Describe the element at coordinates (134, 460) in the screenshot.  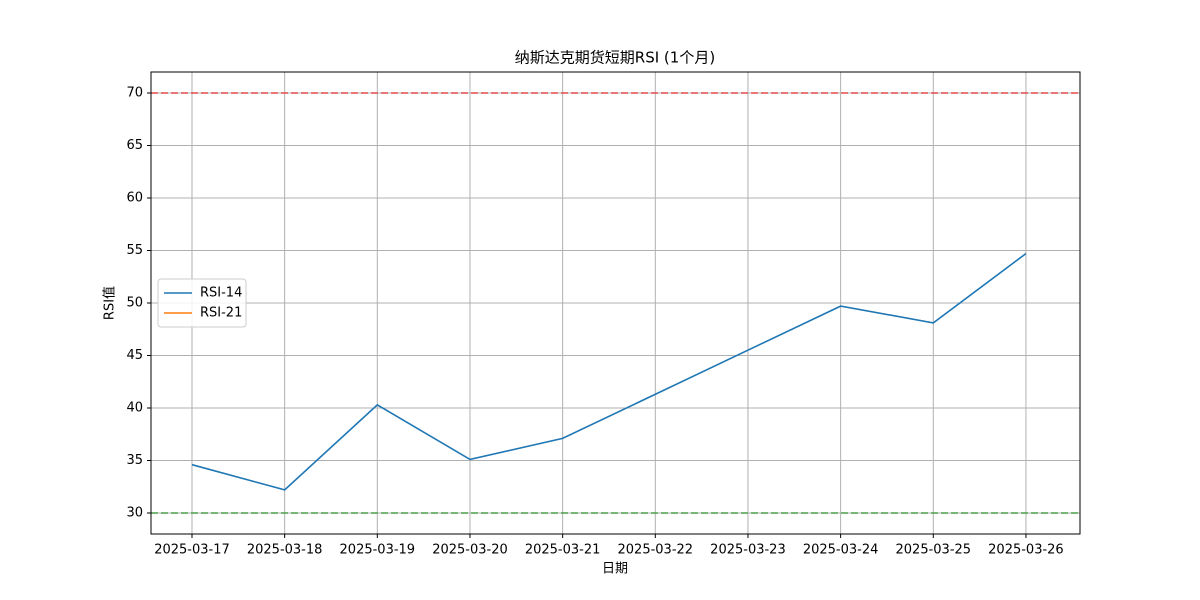
I see `y-tick-label: 35` at that location.